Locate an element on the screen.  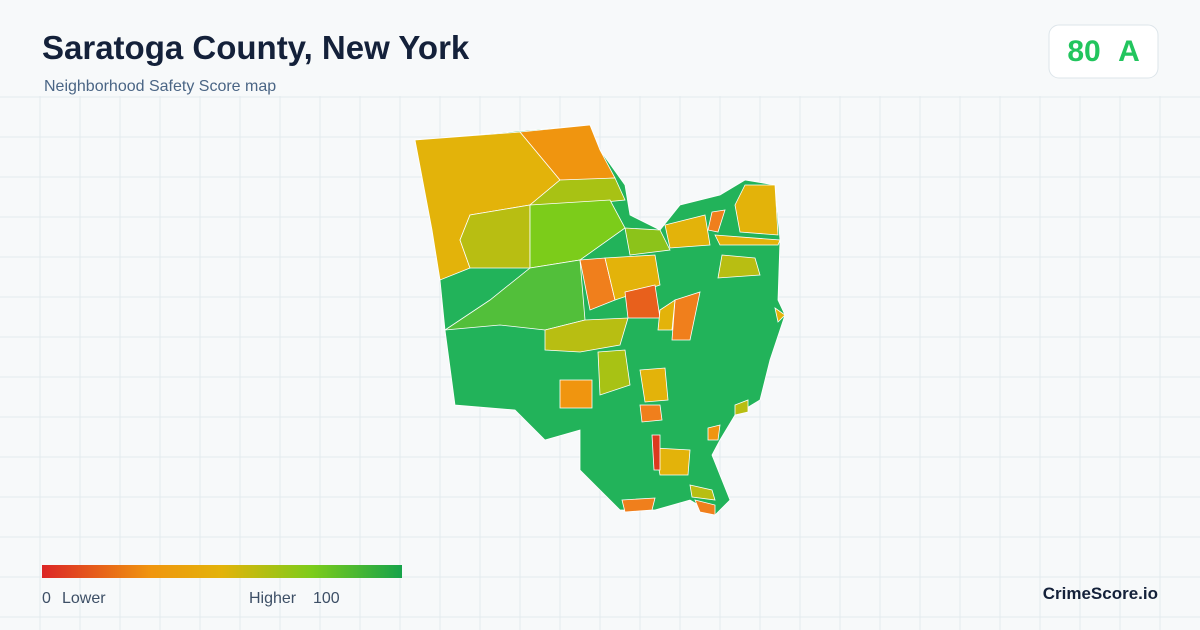
legend-max: 100 is located at coordinates (326, 598).